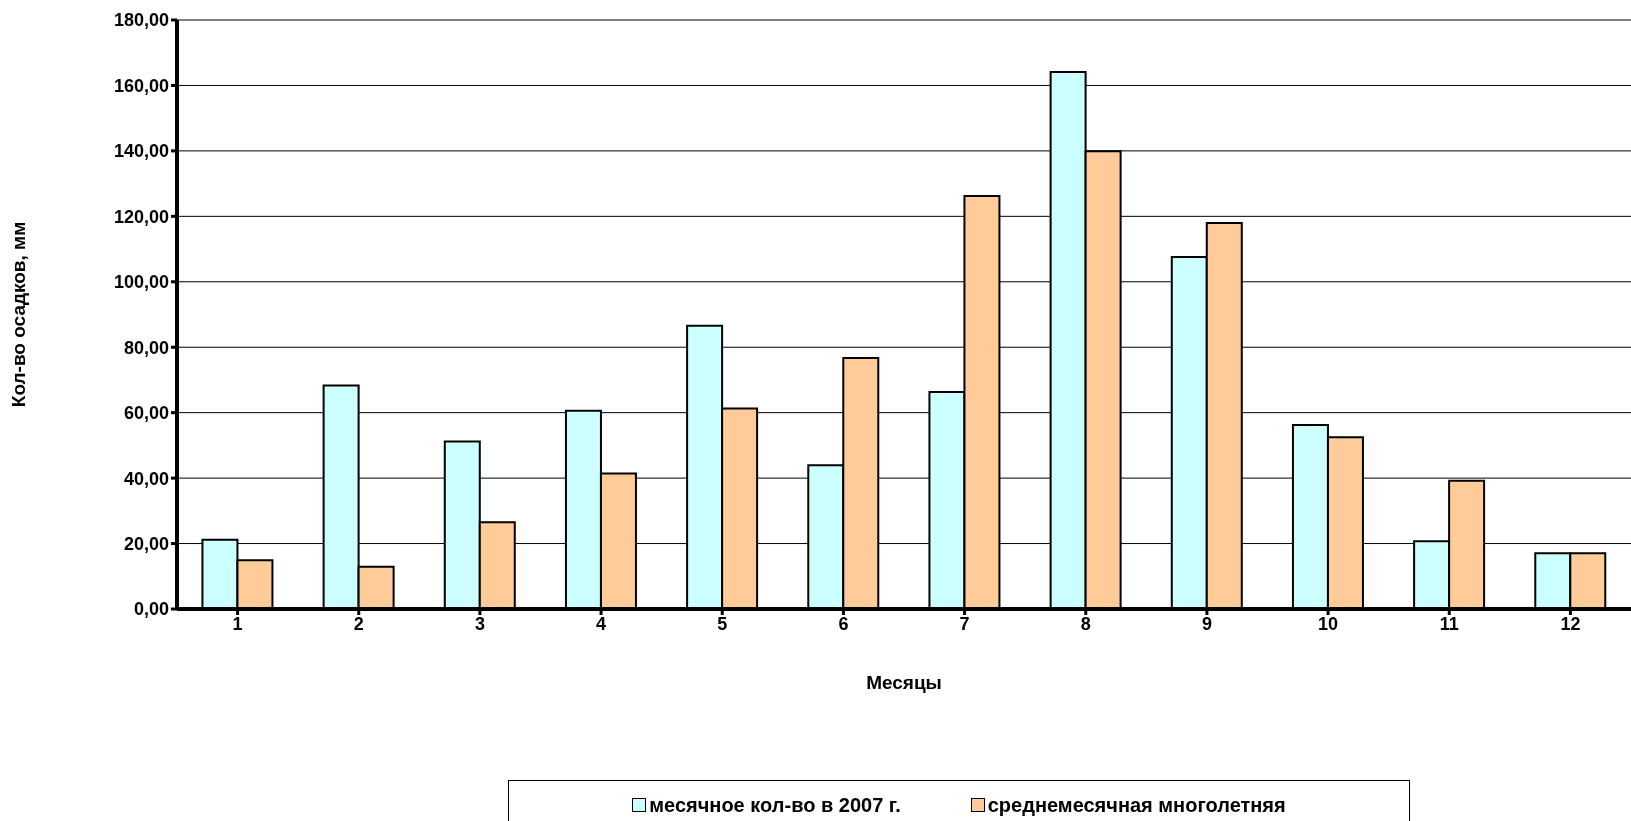 The width and height of the screenshot is (1631, 821). I want to click on legend-label: месячное кол-во в 2007 г., so click(775, 805).